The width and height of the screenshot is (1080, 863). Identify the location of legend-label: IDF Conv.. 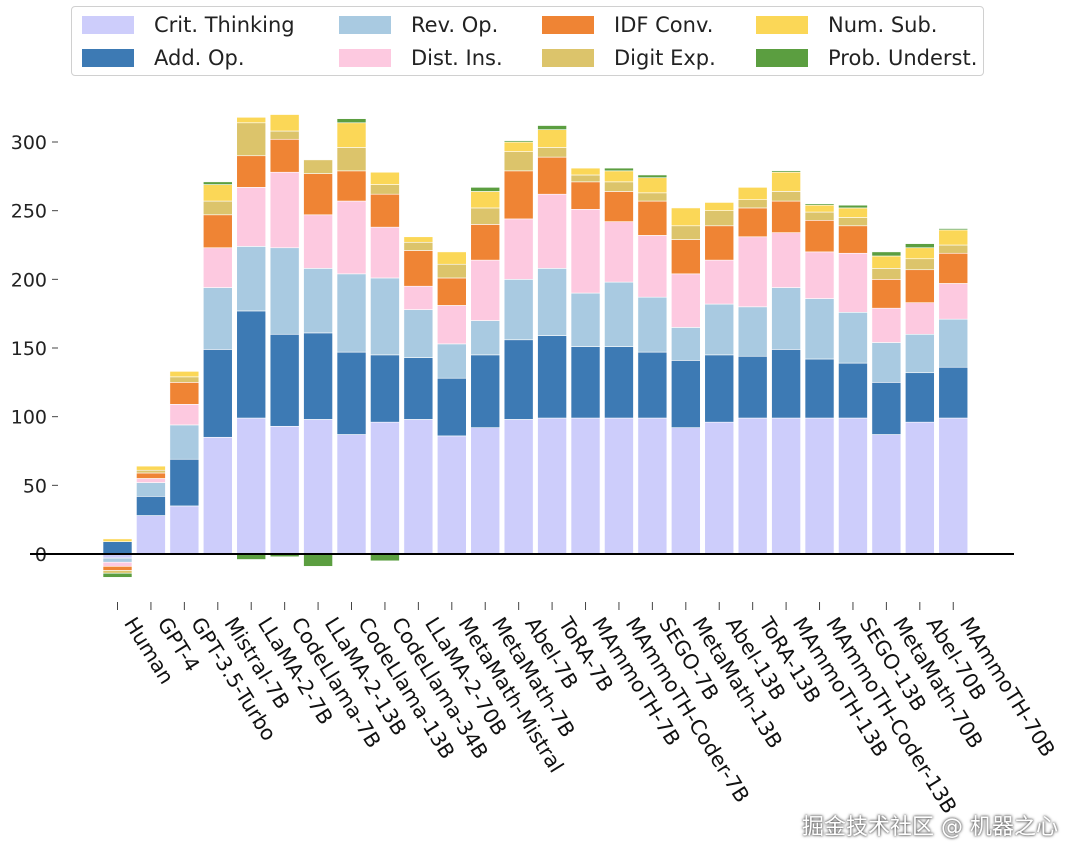
(664, 25).